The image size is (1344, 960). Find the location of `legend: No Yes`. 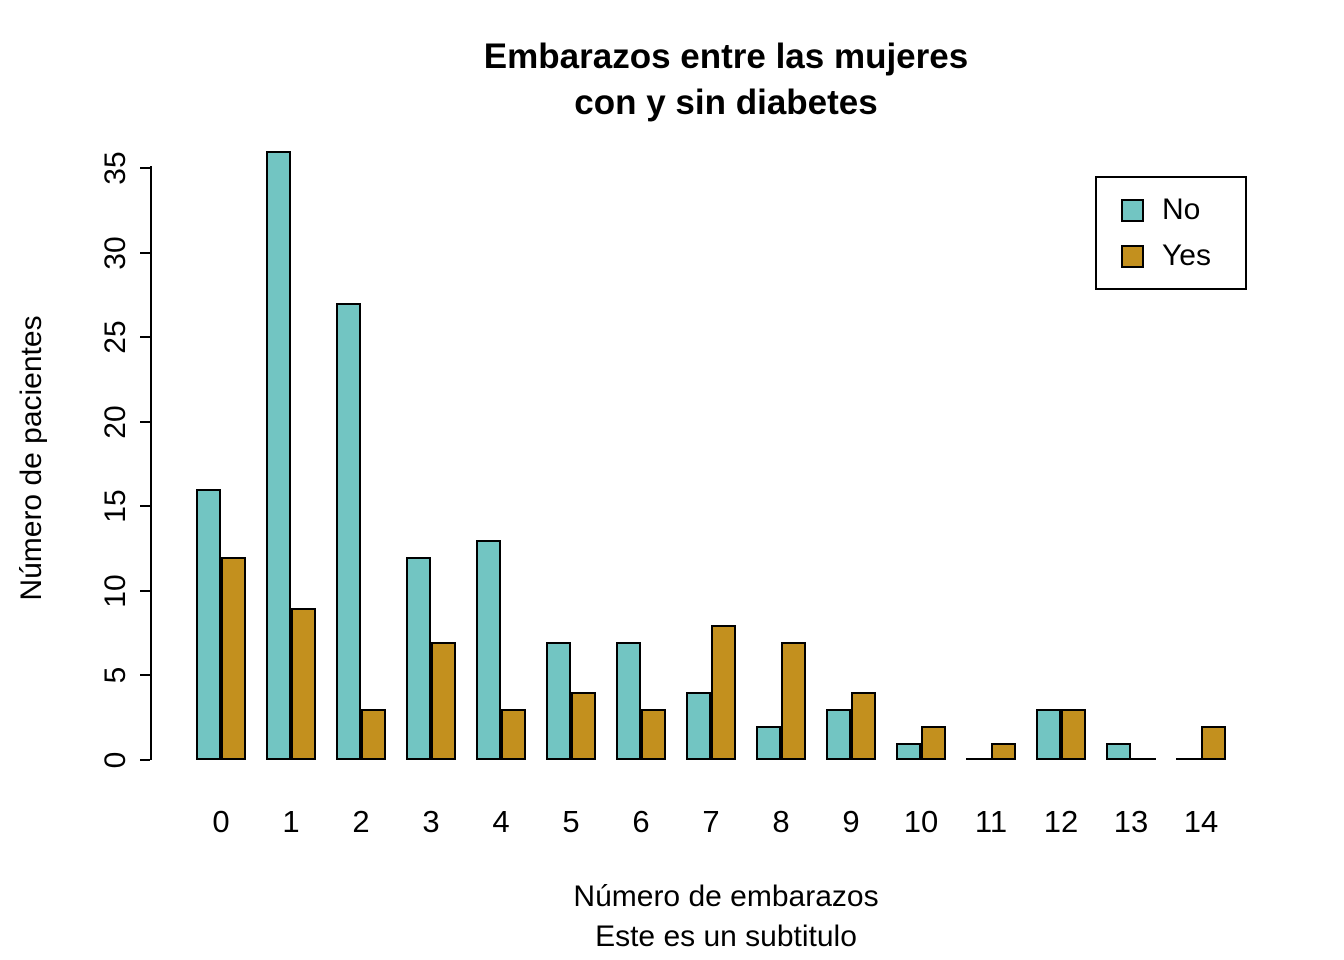

legend: No Yes is located at coordinates (1171, 233).